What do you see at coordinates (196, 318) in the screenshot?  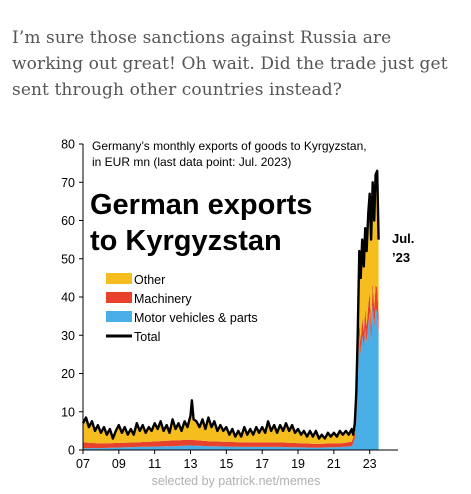 I see `legend-label-motor: Motor vehicles & parts` at bounding box center [196, 318].